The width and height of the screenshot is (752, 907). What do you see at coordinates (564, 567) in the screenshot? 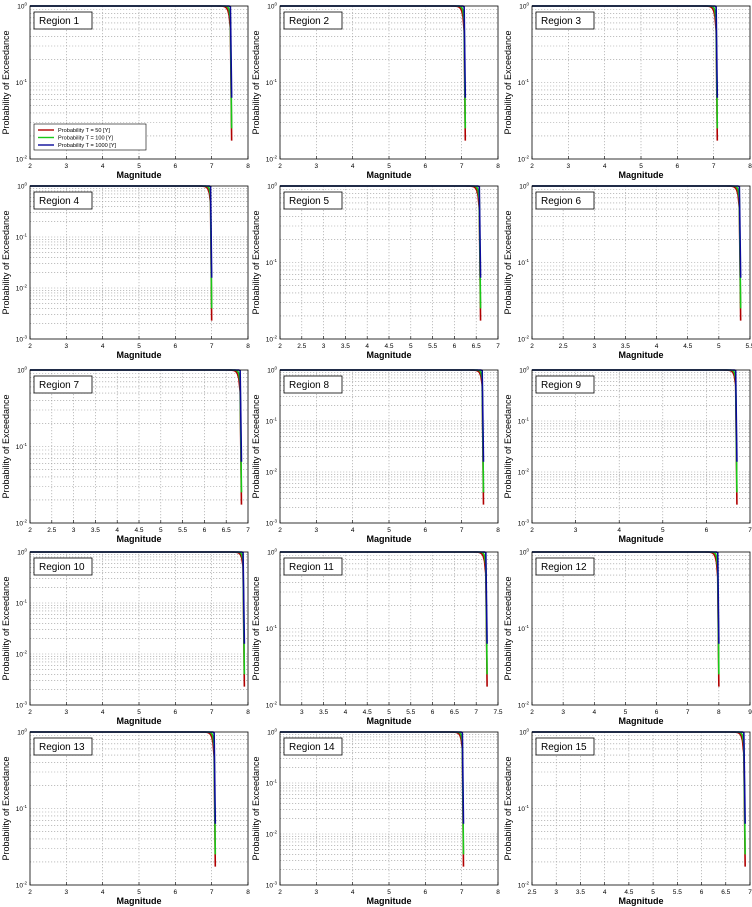
I see `region-title: Region 12` at bounding box center [564, 567].